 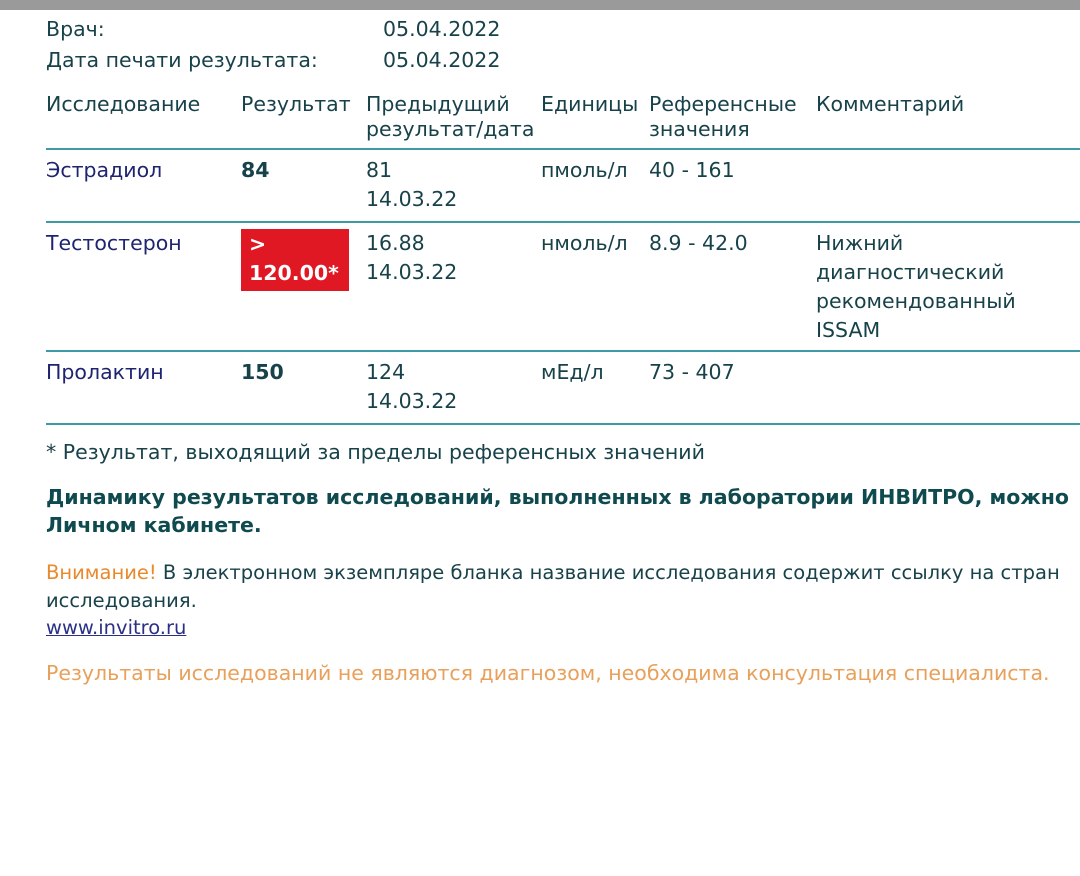 I want to click on column-header-previous: Предыдущий результат/дата, so click(x=453, y=117).